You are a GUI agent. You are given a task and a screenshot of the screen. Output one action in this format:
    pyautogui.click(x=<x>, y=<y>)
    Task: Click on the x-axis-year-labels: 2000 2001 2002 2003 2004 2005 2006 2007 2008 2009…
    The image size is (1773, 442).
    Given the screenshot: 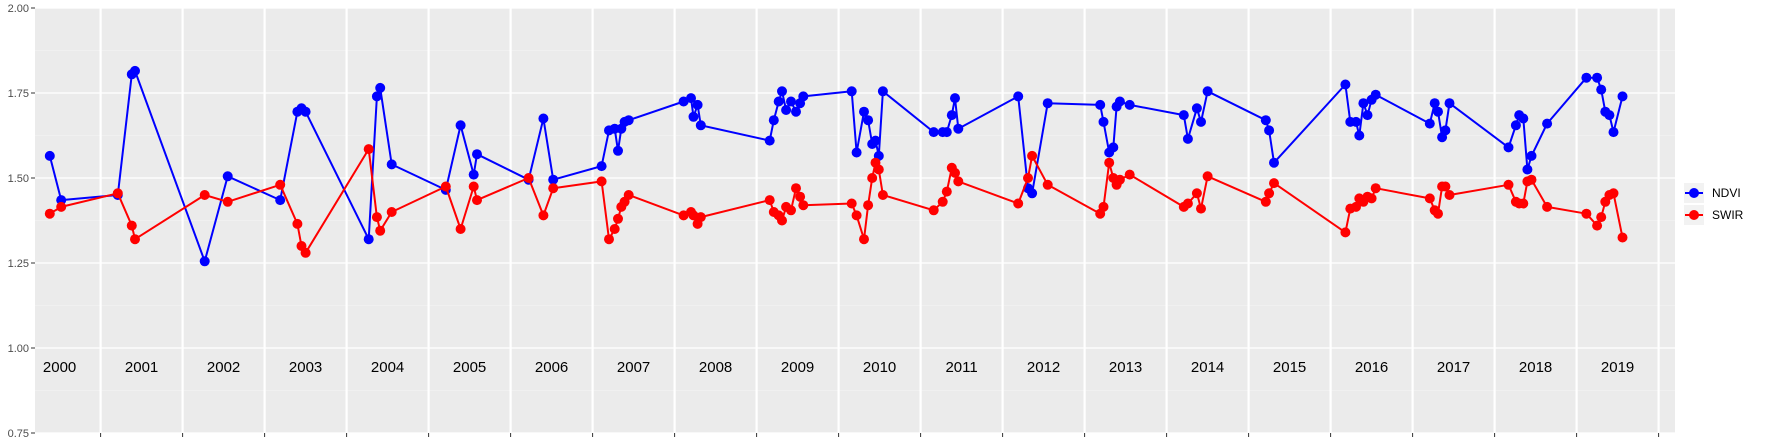 What is the action you would take?
    pyautogui.click(x=838, y=367)
    